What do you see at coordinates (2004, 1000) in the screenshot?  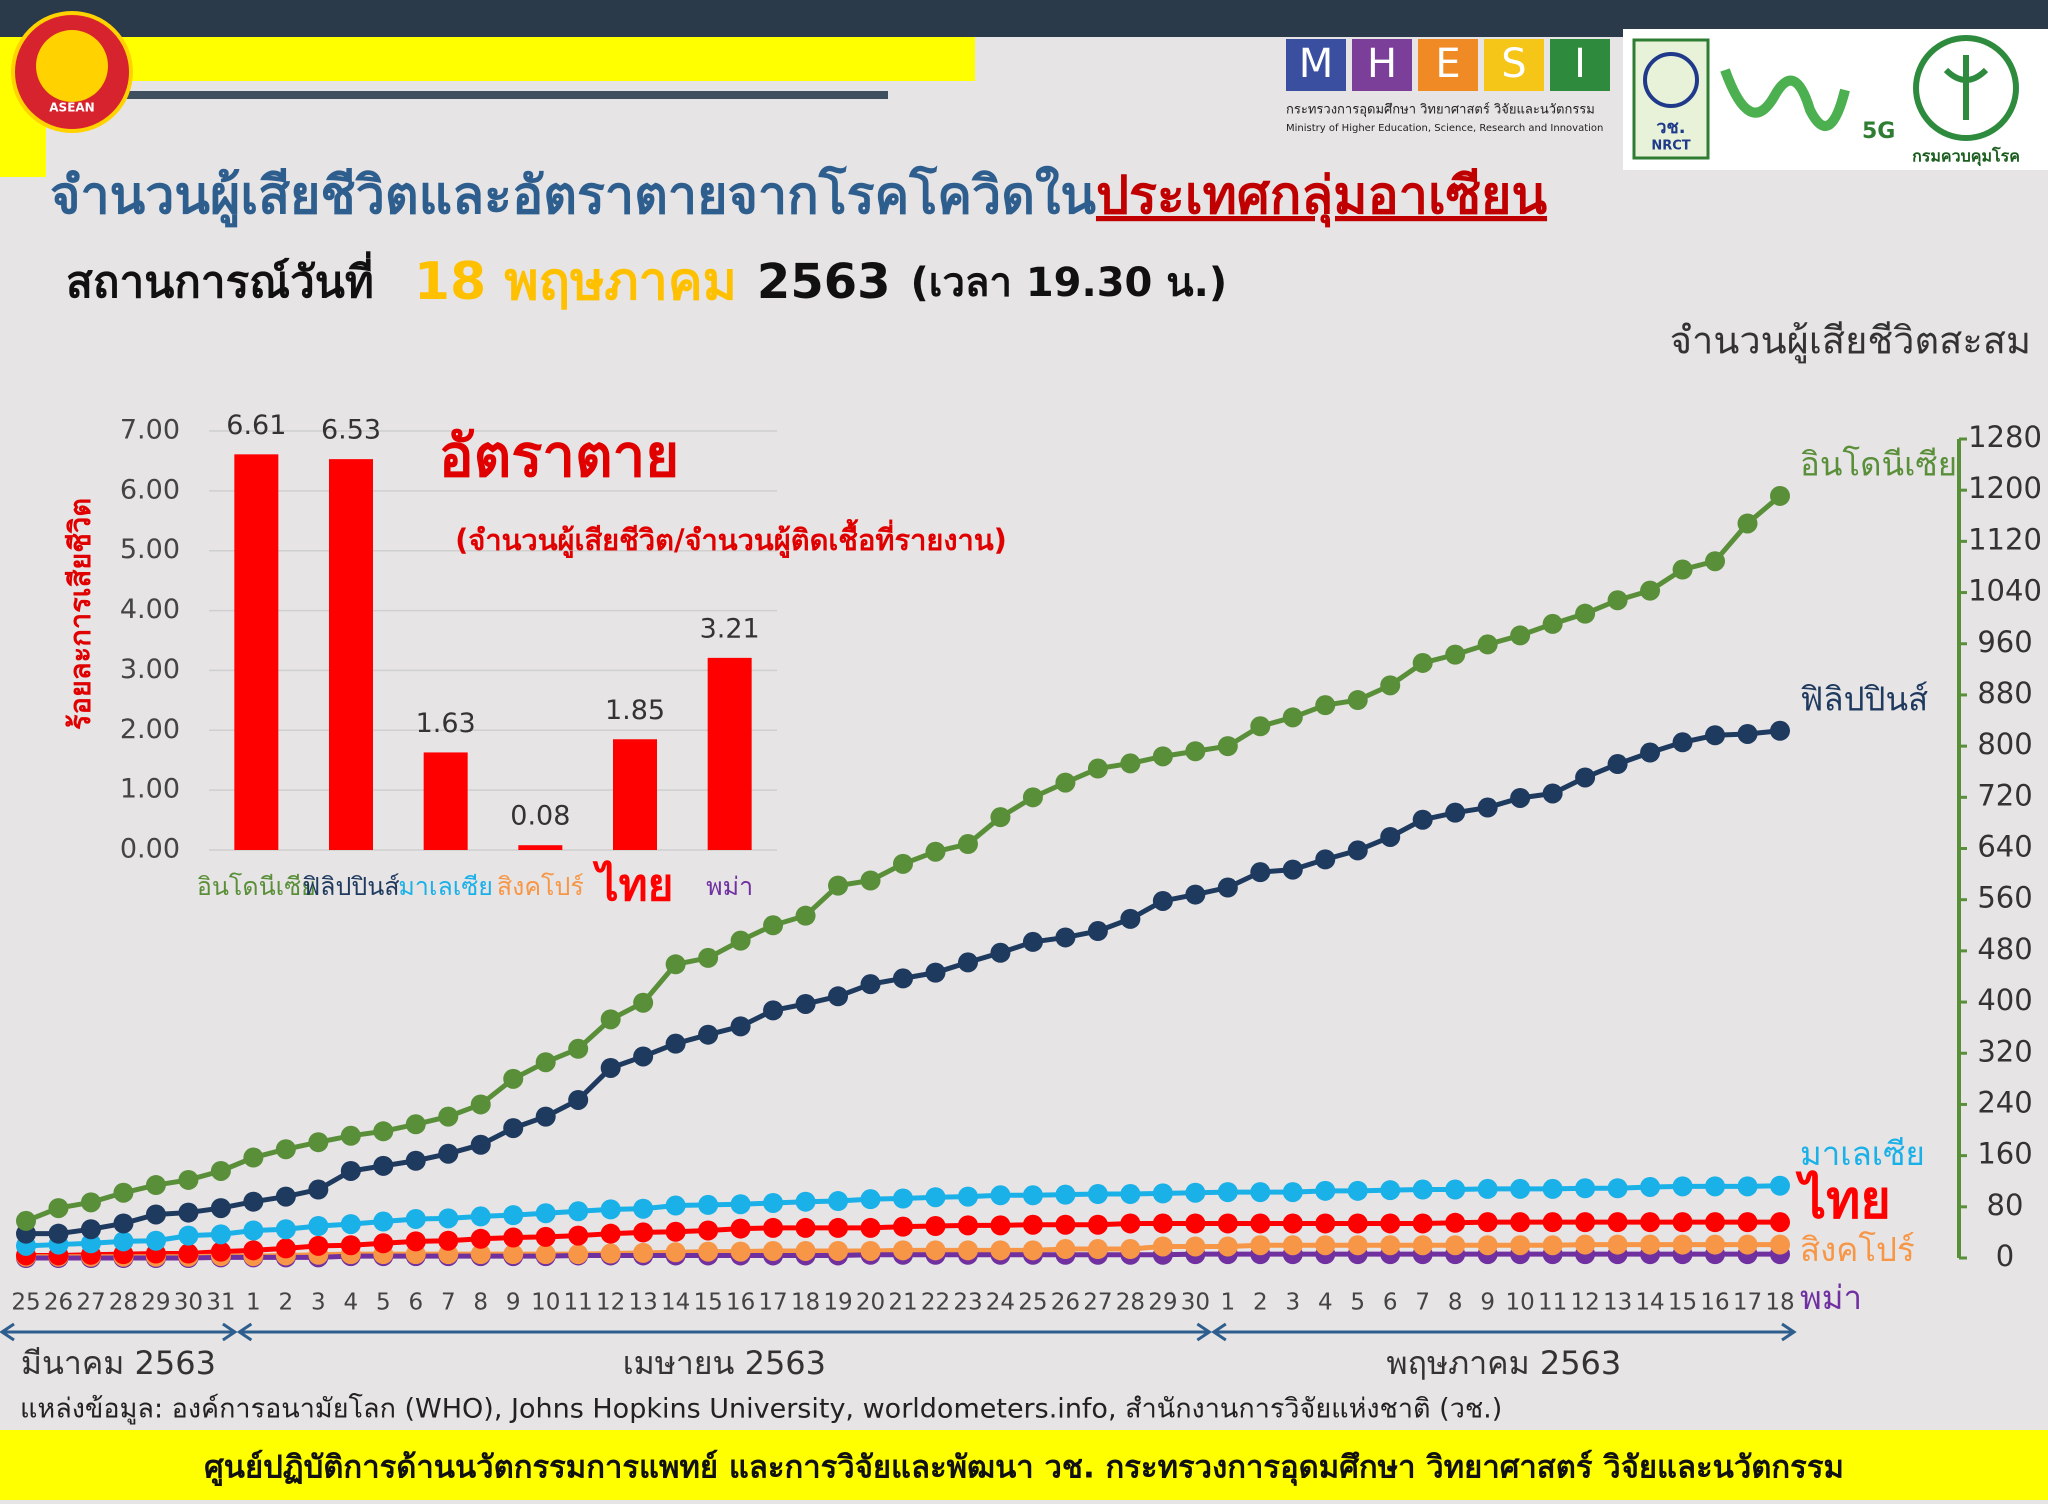 I see `y-tick-label: 400` at bounding box center [2004, 1000].